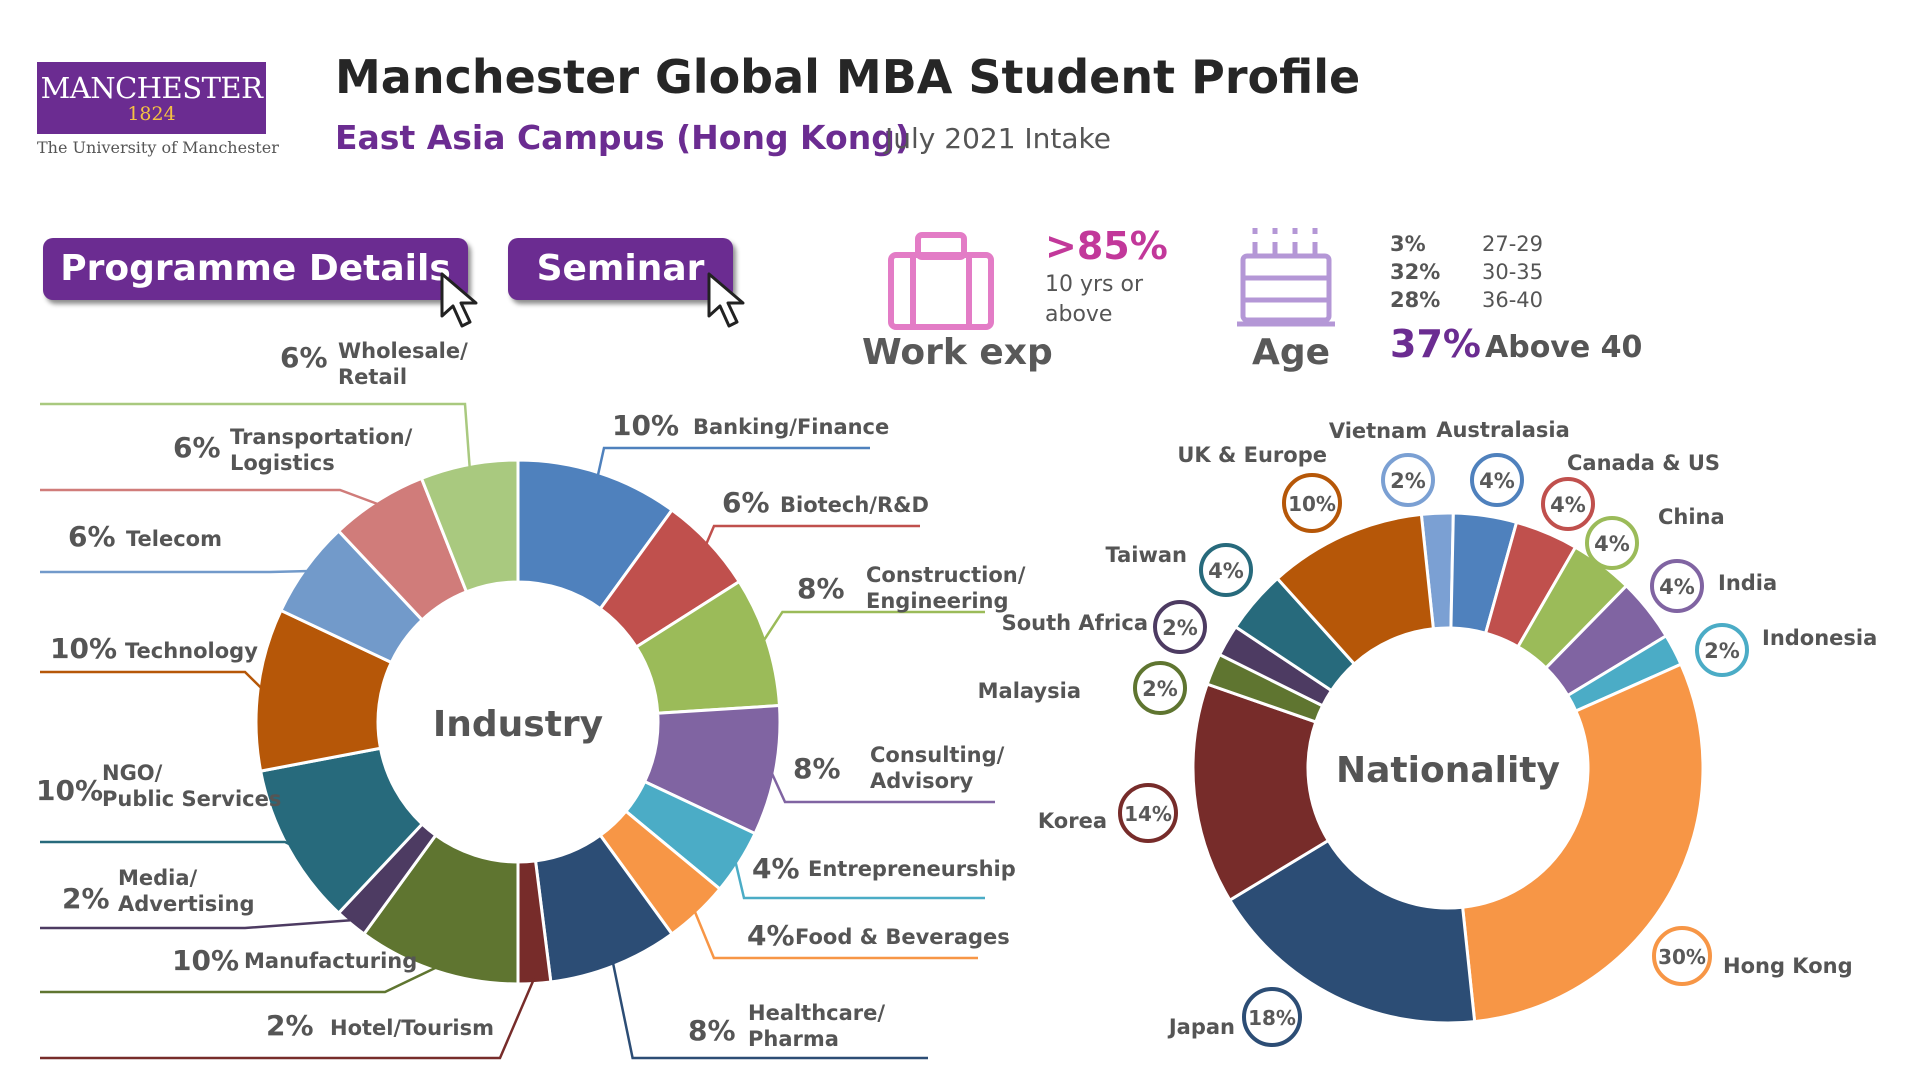 This screenshot has height=1080, width=1920. Describe the element at coordinates (469, 526) in the screenshot. I see `industry-slice` at that location.